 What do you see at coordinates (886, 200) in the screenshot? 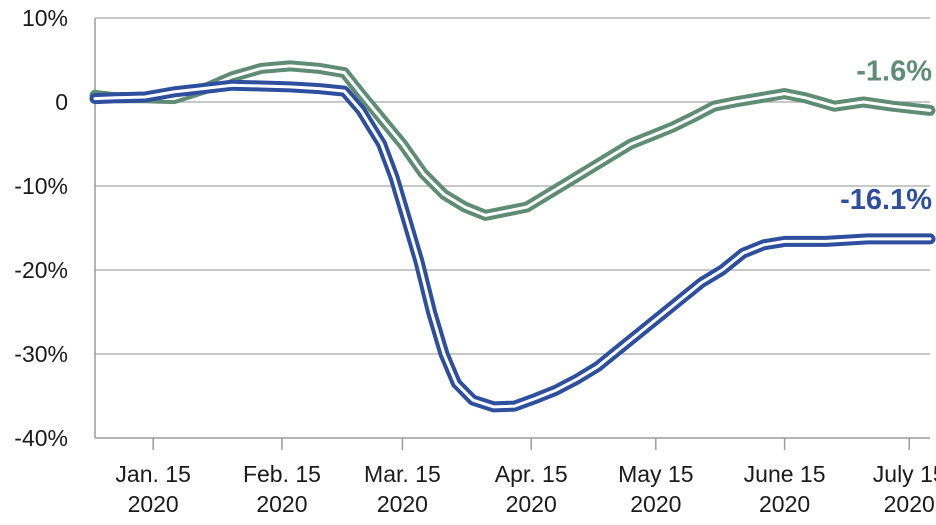
I see `series-end-label-1: -16.1%` at bounding box center [886, 200].